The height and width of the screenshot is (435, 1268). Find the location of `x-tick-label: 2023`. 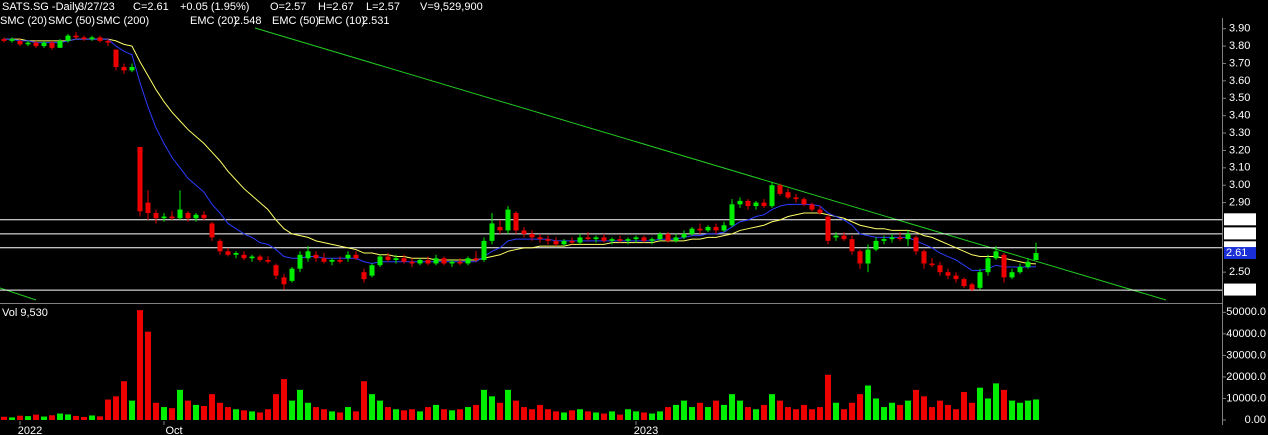

x-tick-label: 2023 is located at coordinates (646, 430).